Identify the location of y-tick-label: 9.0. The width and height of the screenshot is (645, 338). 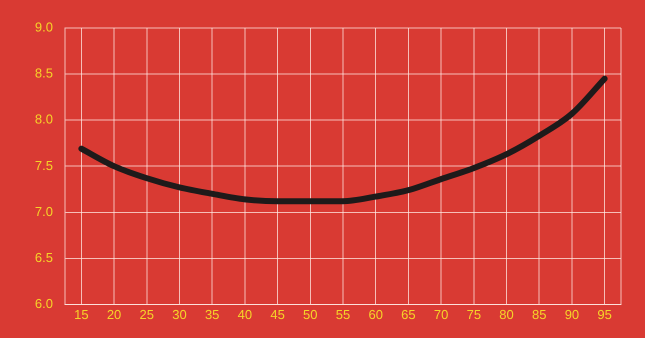
(43, 27).